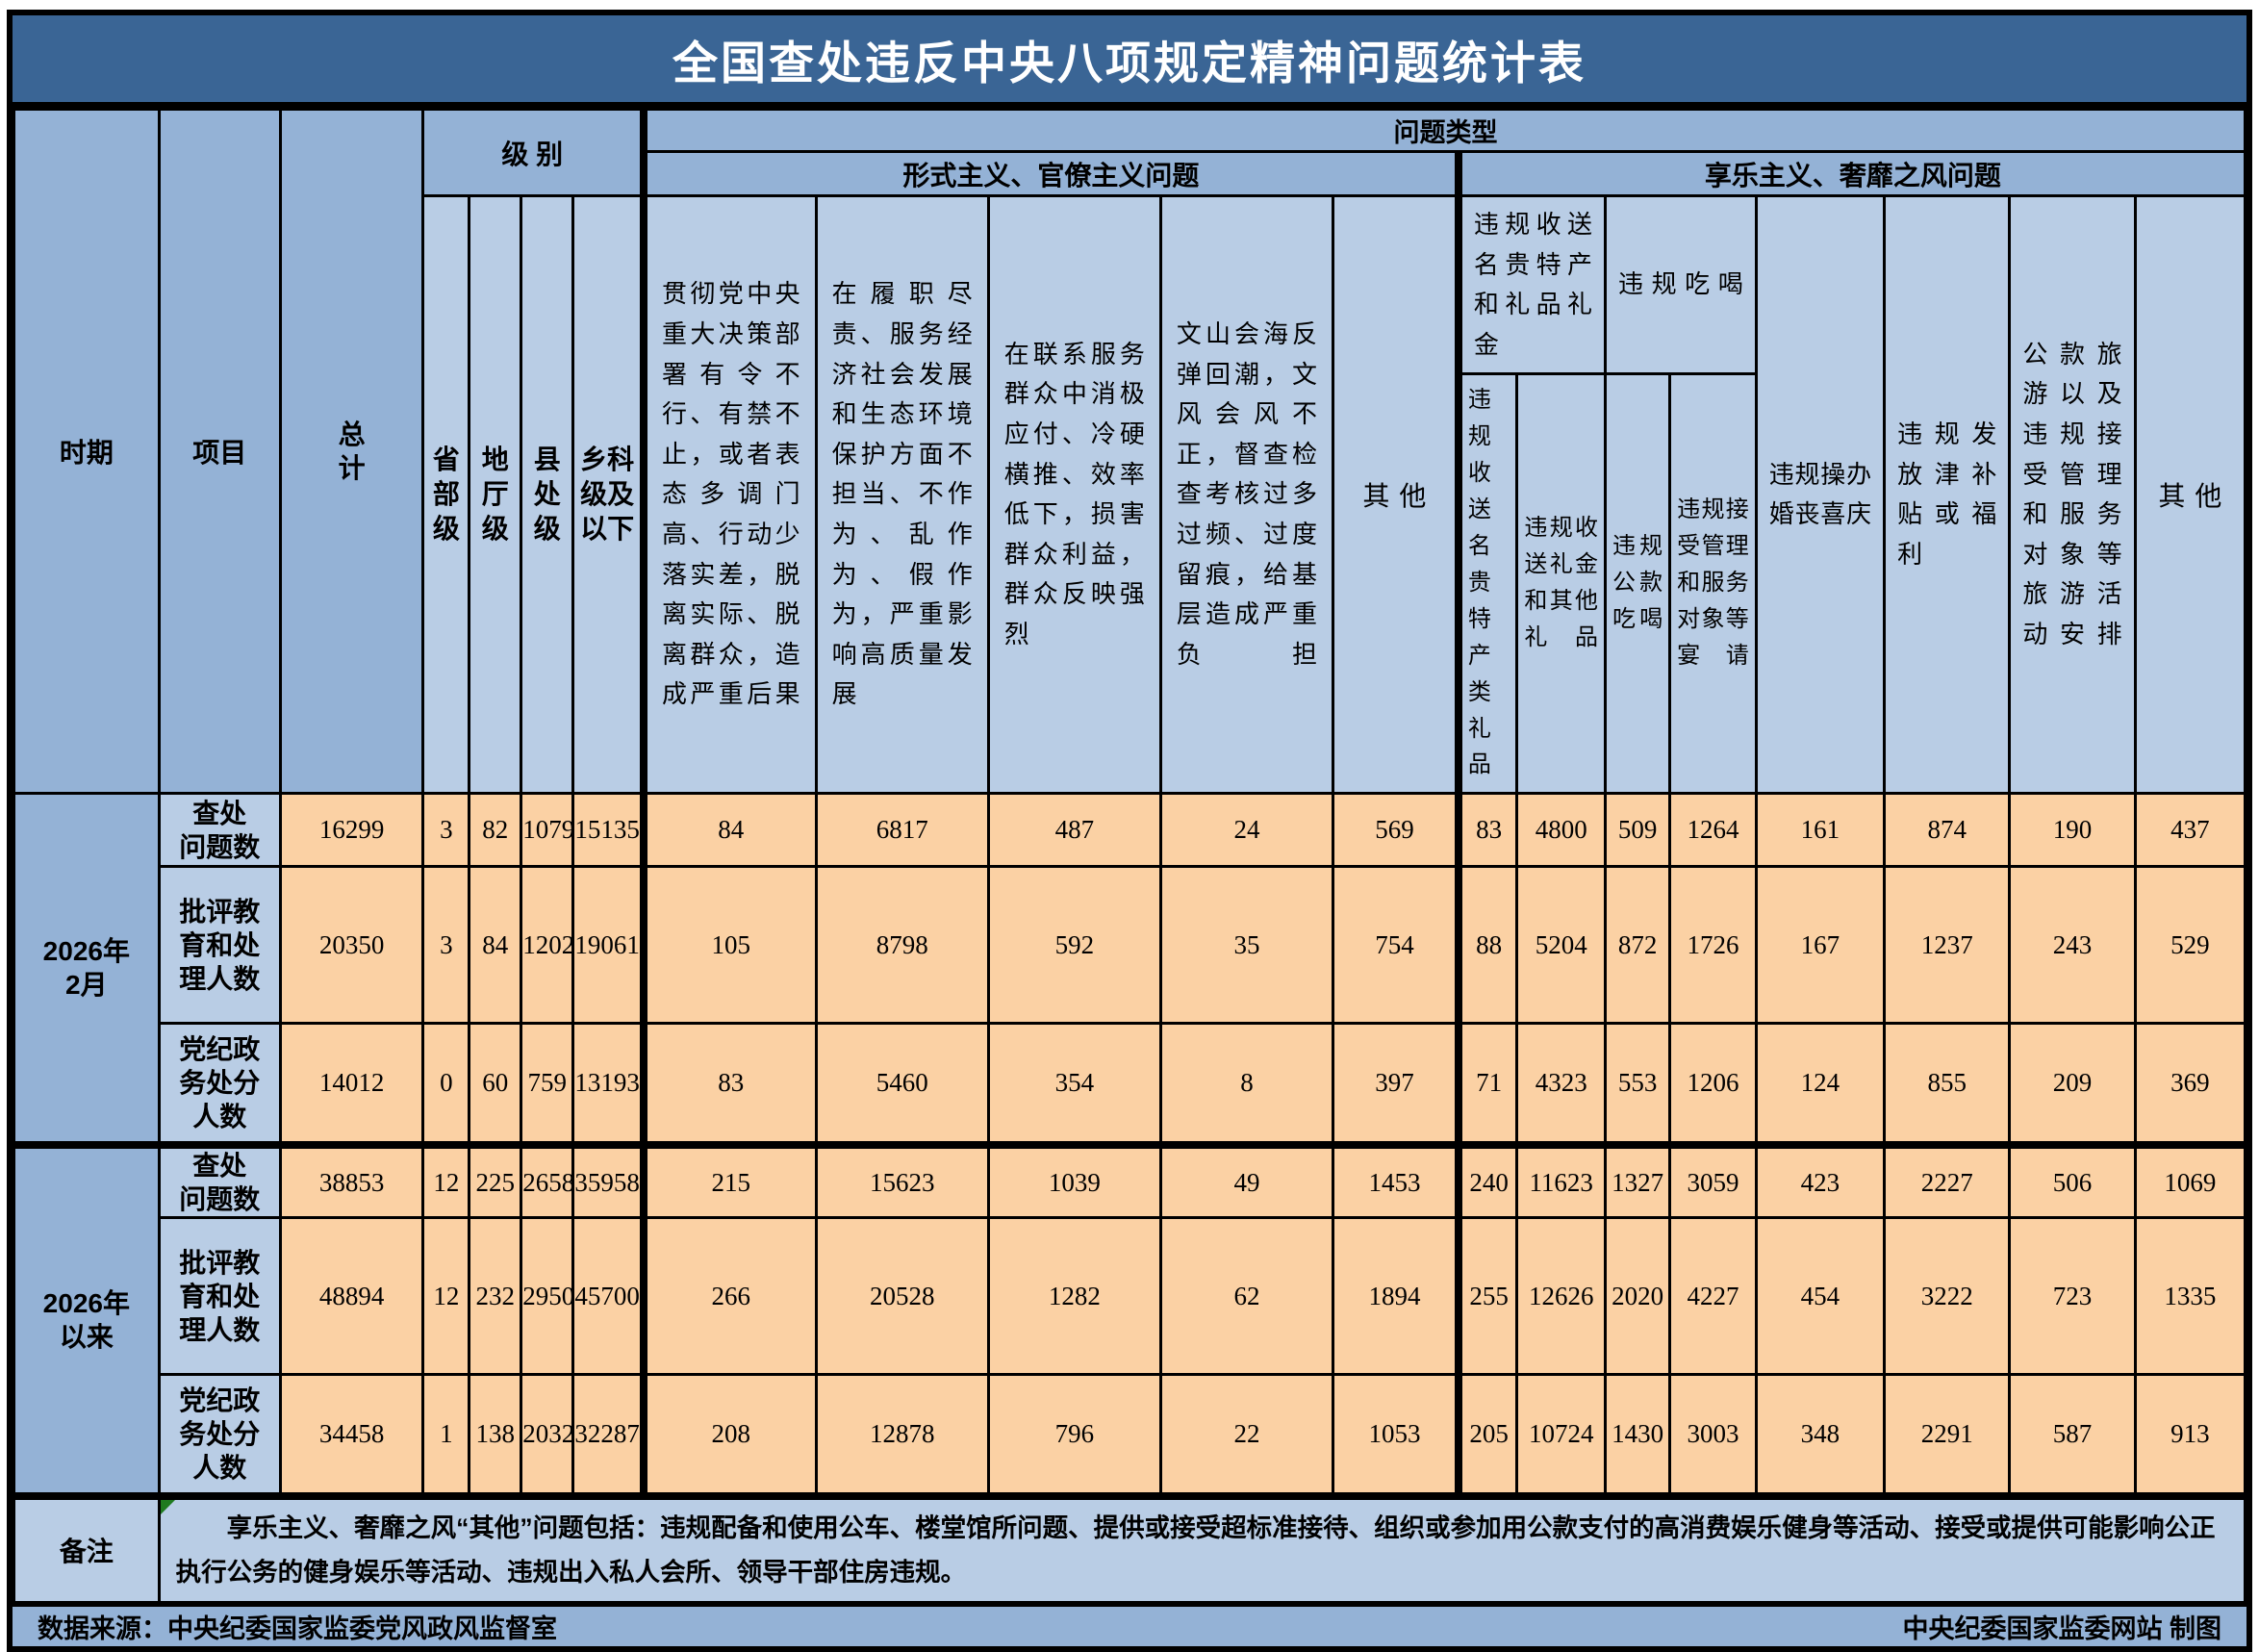 The height and width of the screenshot is (1652, 2259). I want to click on row-label: 批评教 育和处 理人数, so click(219, 945).